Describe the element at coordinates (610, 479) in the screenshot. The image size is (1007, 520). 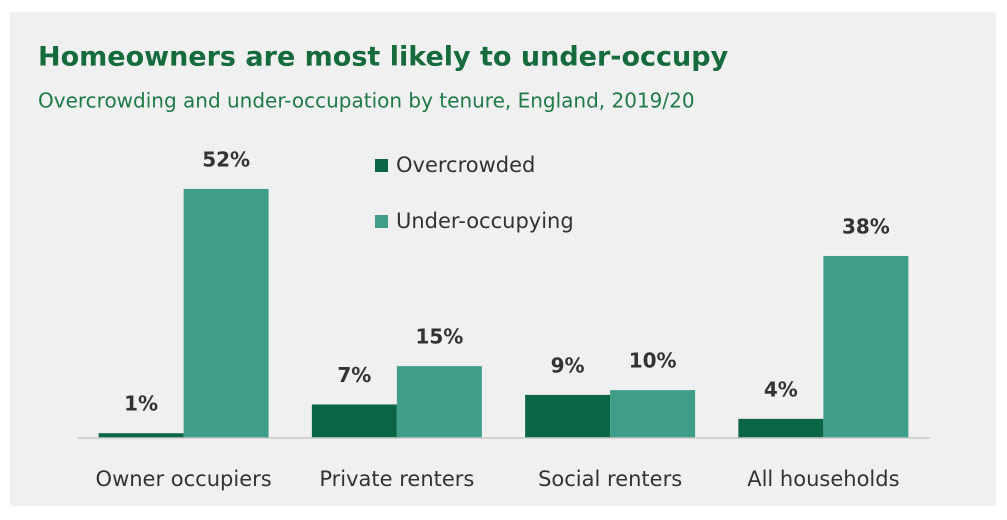
I see `x-tick-label: Social renters` at that location.